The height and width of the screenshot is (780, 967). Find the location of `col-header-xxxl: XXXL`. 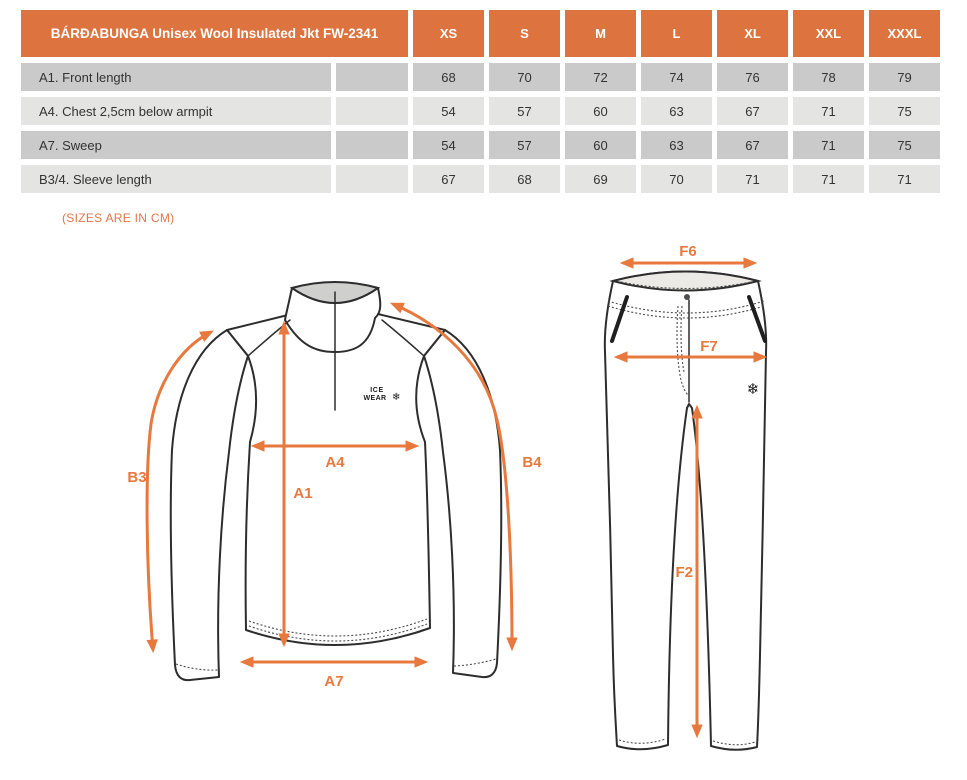

col-header-xxxl: XXXL is located at coordinates (904, 33).